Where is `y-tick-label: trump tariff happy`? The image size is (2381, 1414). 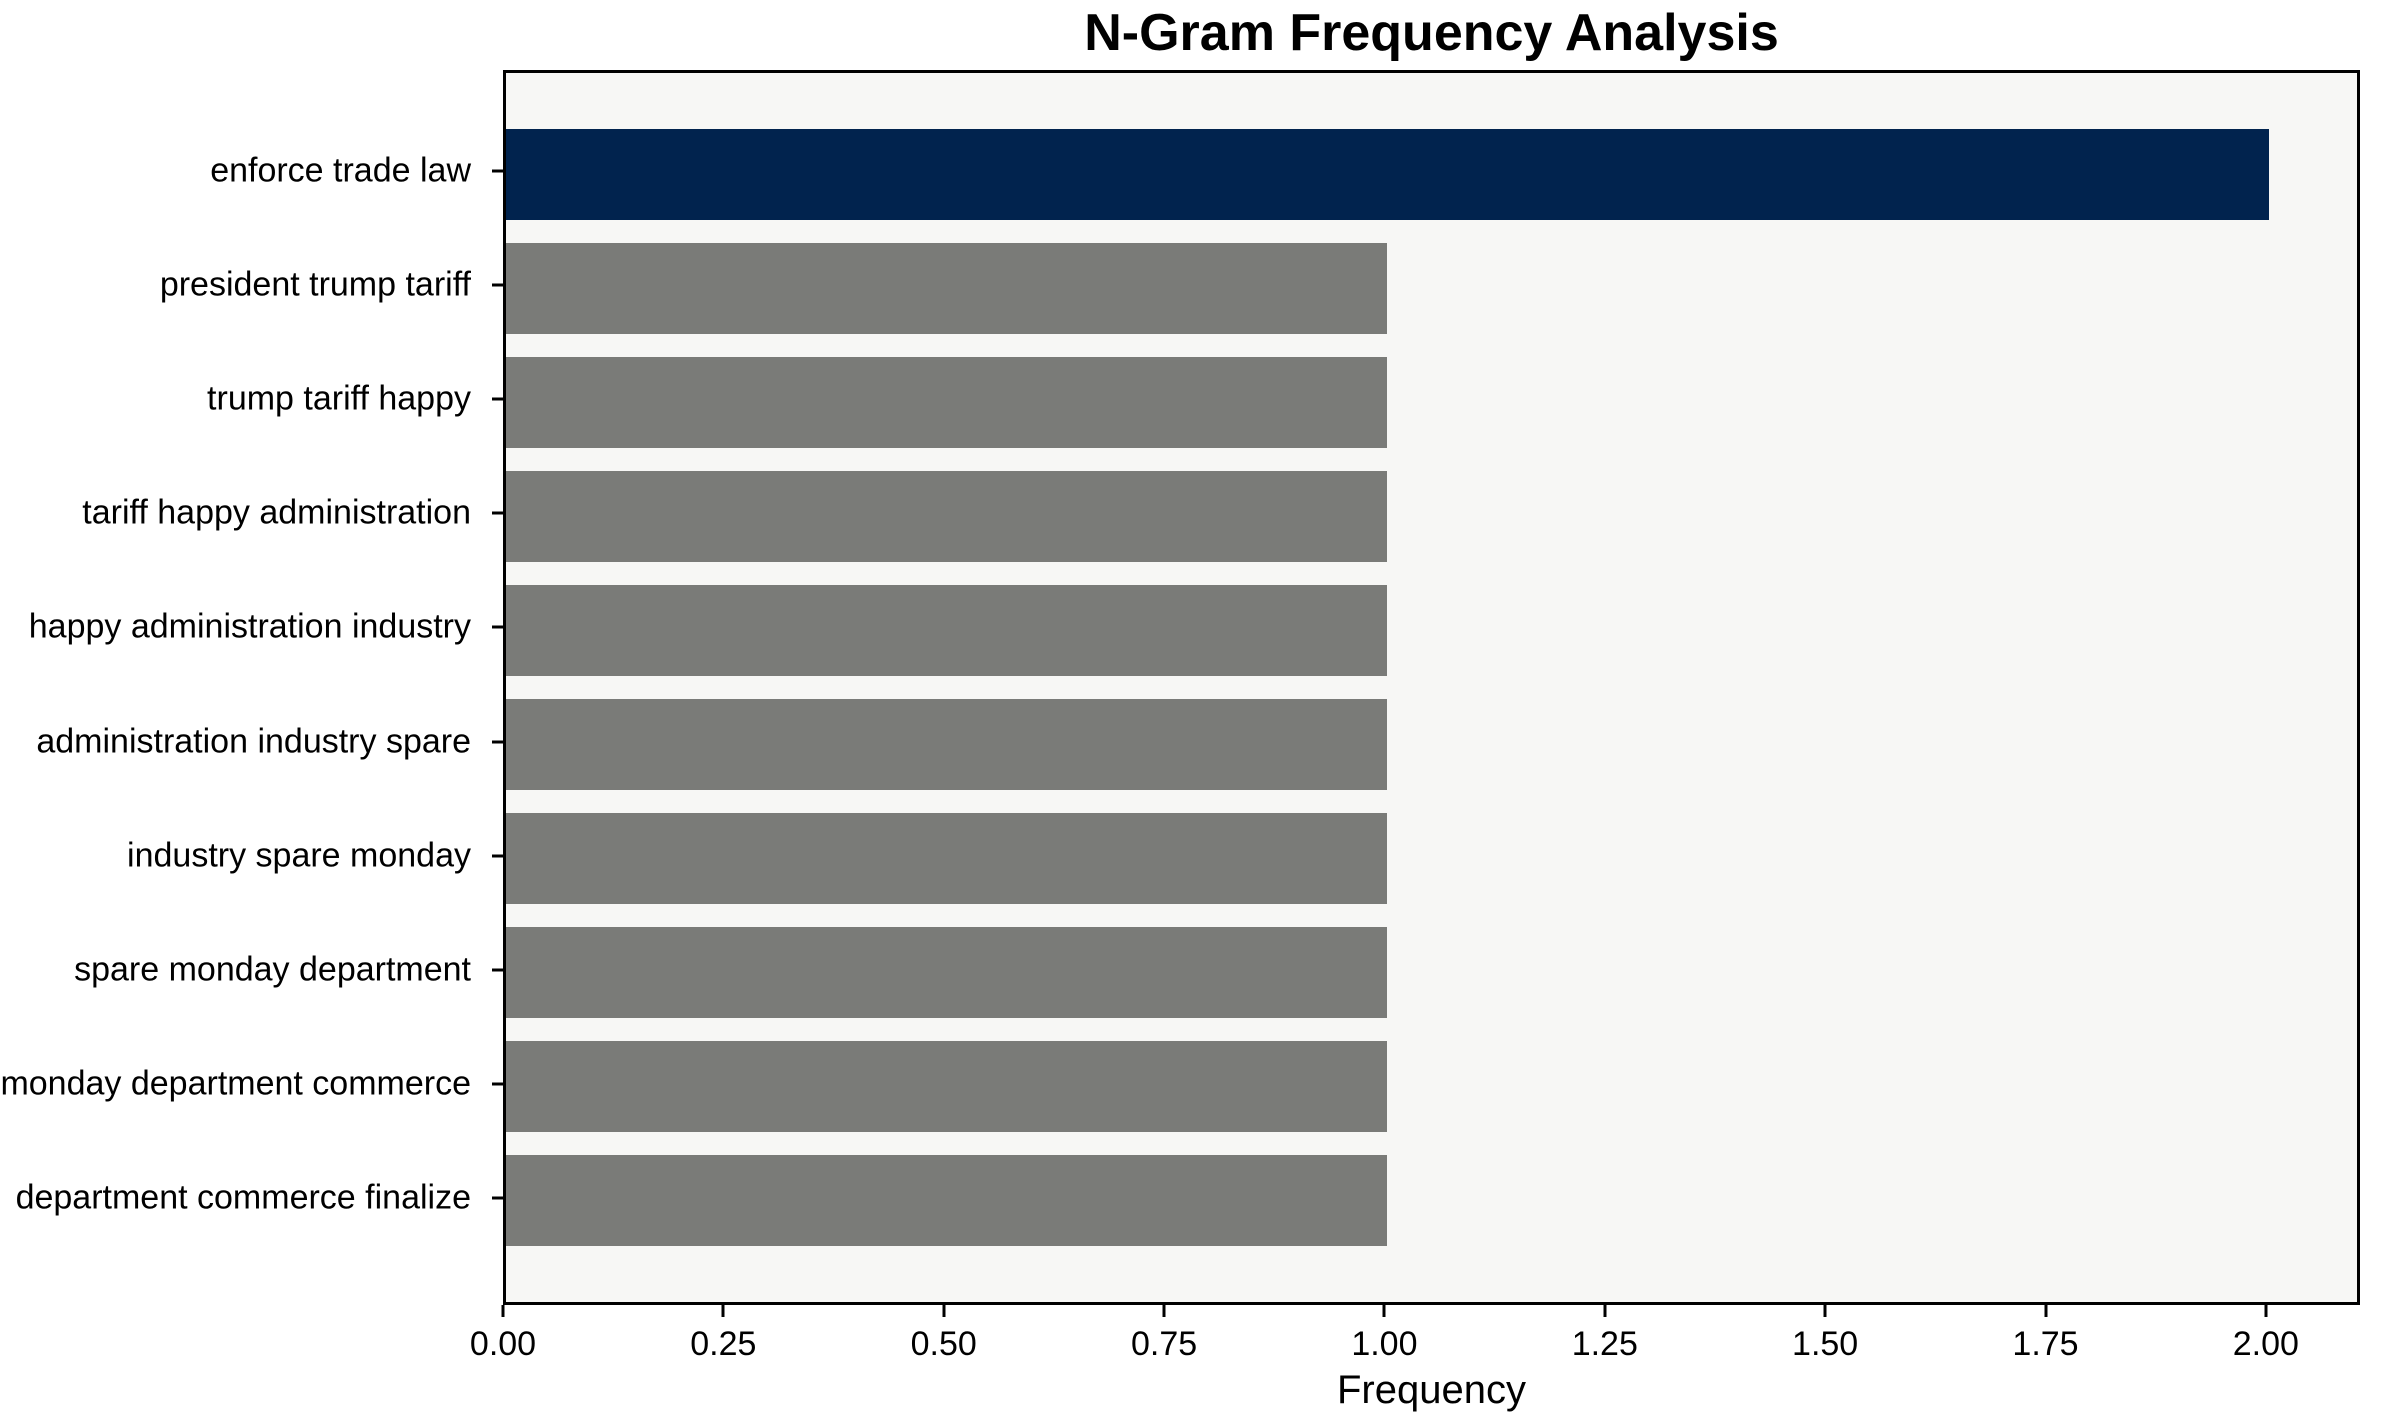 y-tick-label: trump tariff happy is located at coordinates (339, 398).